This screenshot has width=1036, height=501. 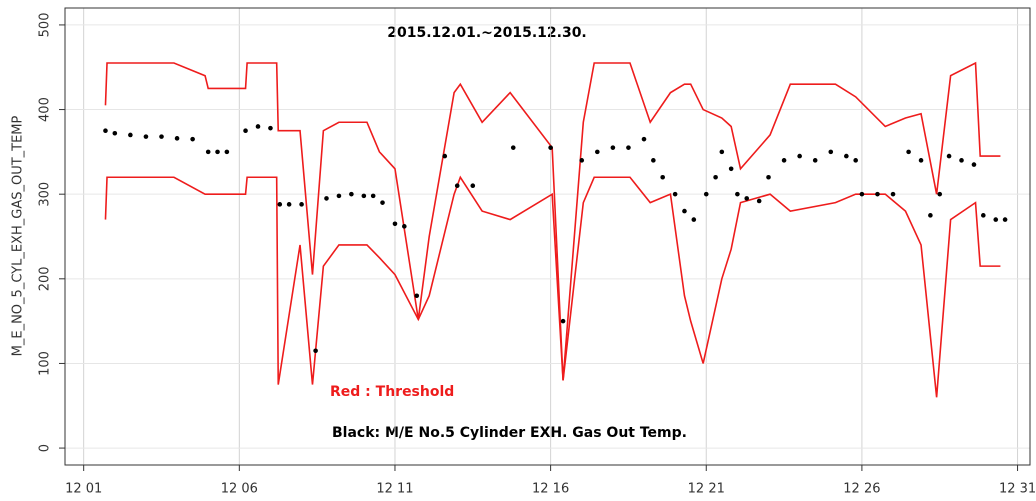 What do you see at coordinates (550, 489) in the screenshot?
I see `x-tick-label: 12 16` at bounding box center [550, 489].